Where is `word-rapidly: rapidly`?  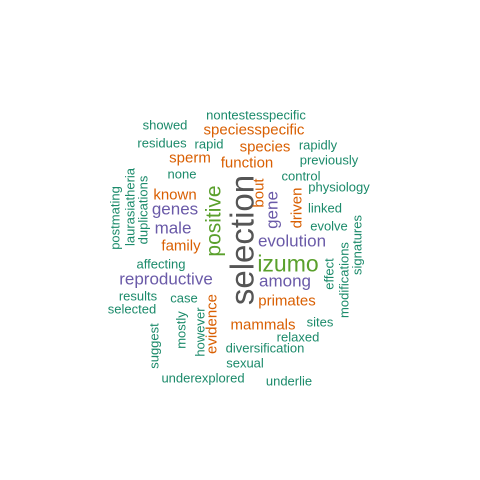 word-rapidly: rapidly is located at coordinates (318, 145).